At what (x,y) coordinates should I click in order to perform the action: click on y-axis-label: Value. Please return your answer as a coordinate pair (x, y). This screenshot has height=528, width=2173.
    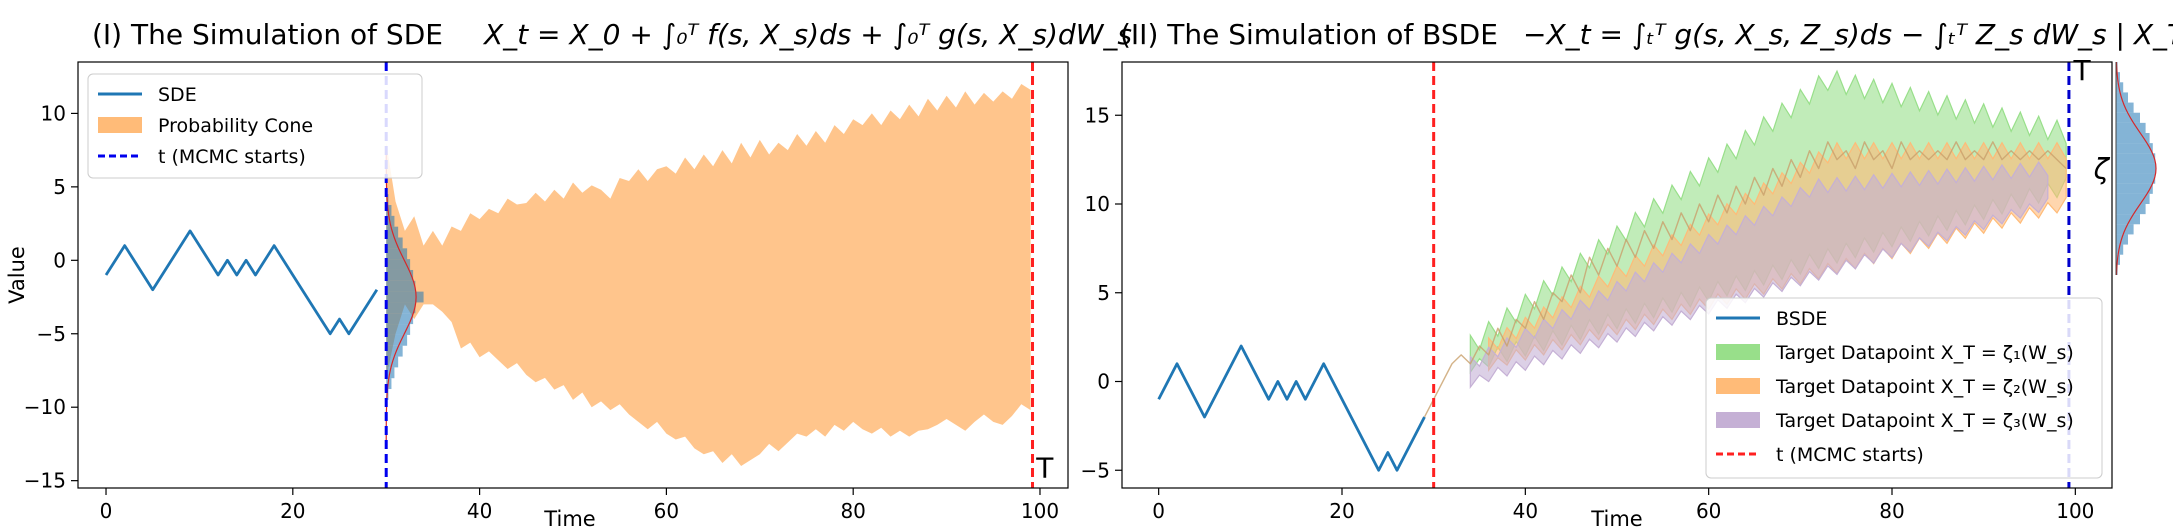
    Looking at the image, I should click on (17, 275).